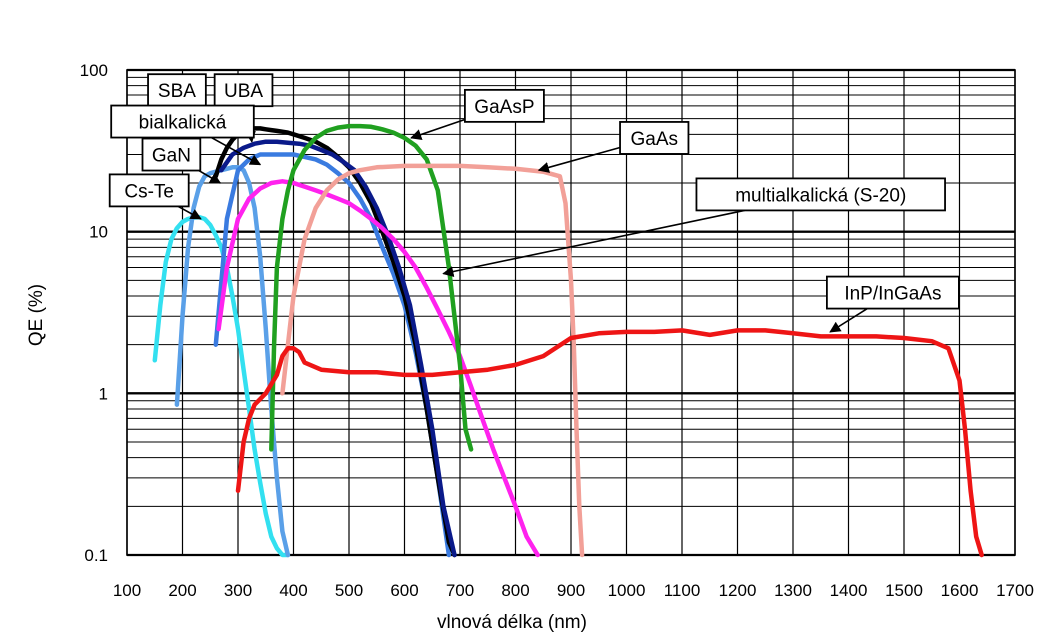 Image resolution: width=1050 pixels, height=642 pixels. What do you see at coordinates (960, 590) in the screenshot?
I see `x-tick-label: 1600` at bounding box center [960, 590].